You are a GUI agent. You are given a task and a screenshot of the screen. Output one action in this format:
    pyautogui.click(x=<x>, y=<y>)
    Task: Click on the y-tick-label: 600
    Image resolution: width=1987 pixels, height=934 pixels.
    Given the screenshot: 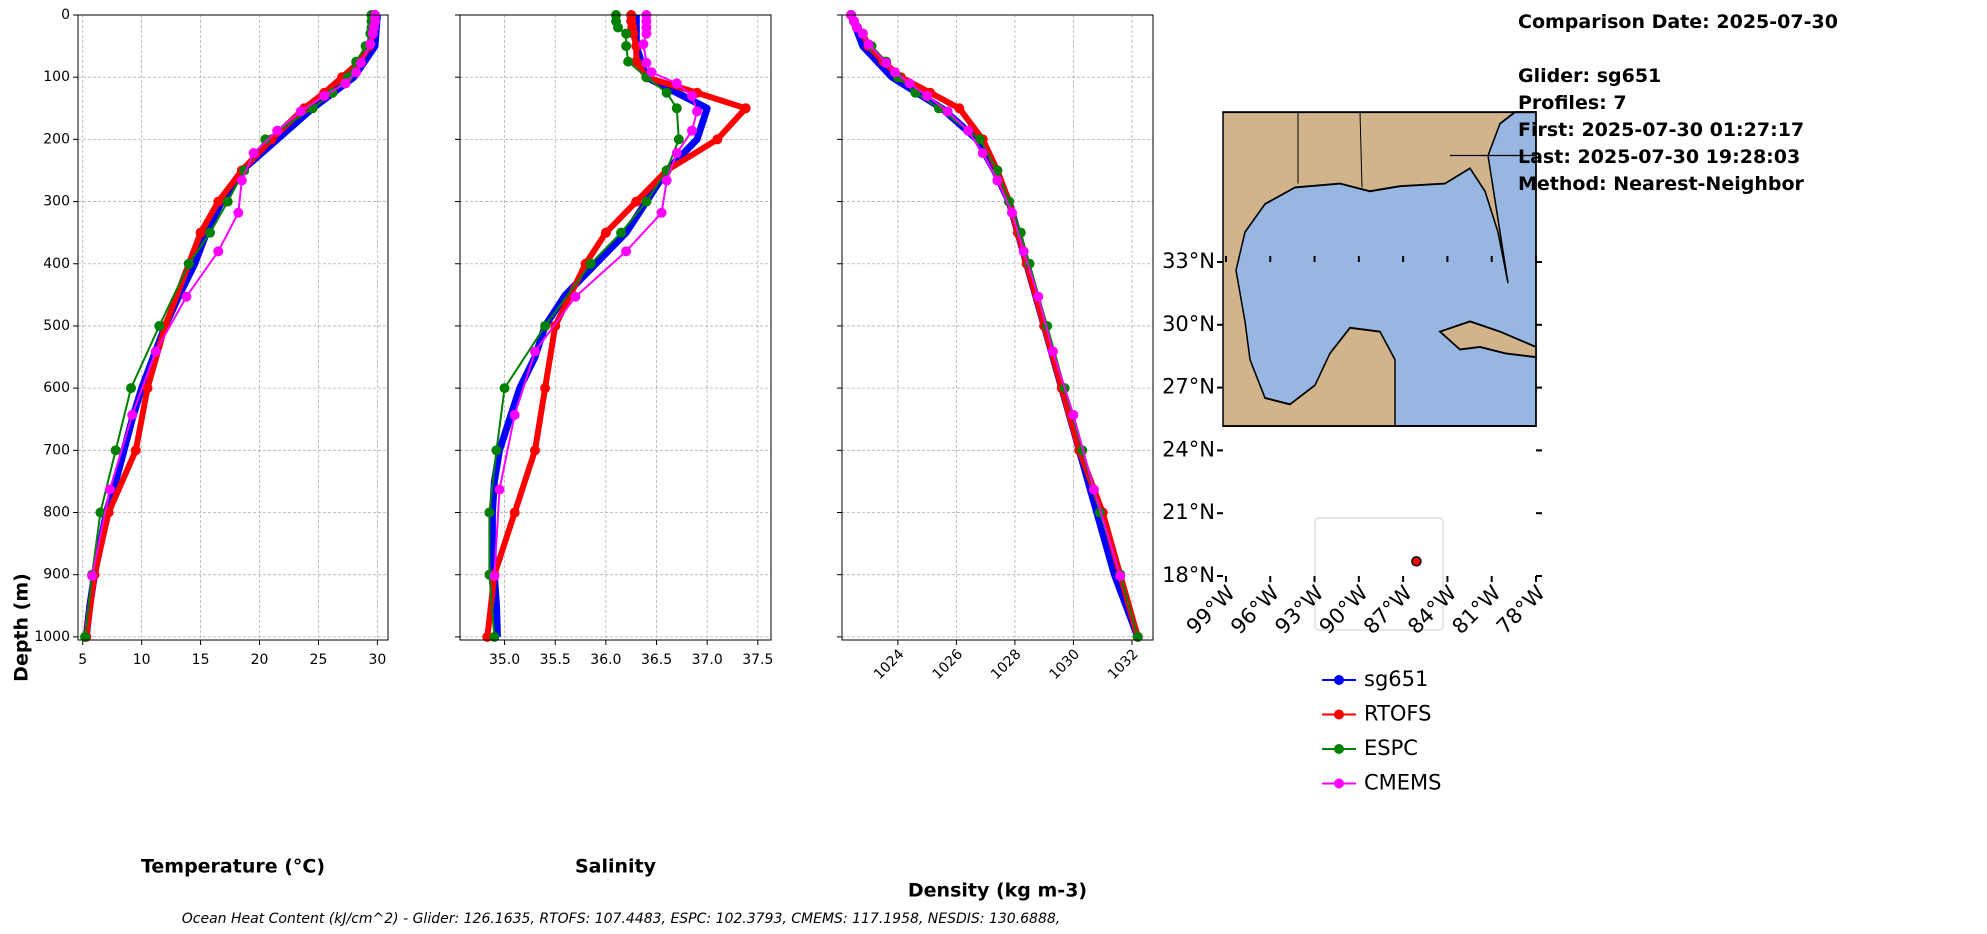 What is the action you would take?
    pyautogui.click(x=56, y=388)
    